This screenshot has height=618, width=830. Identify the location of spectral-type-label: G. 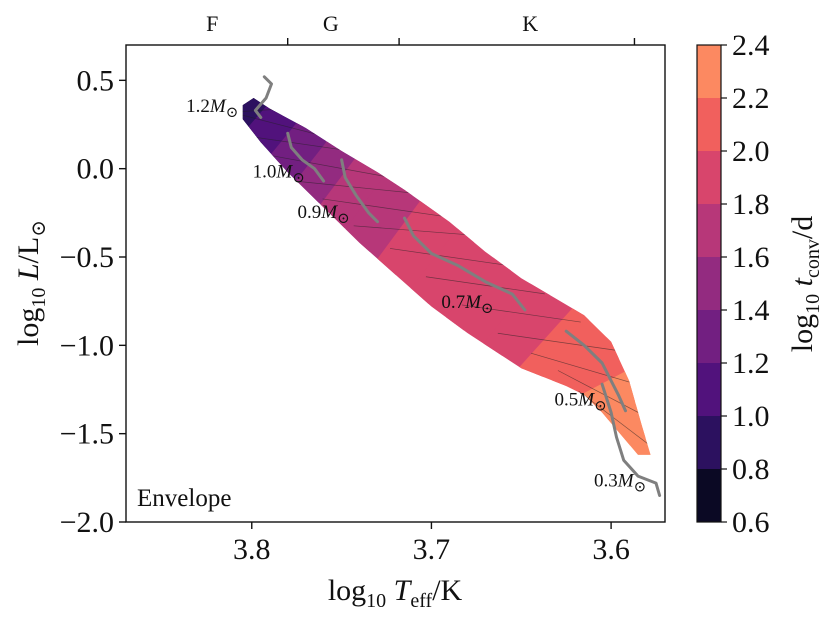
(331, 23).